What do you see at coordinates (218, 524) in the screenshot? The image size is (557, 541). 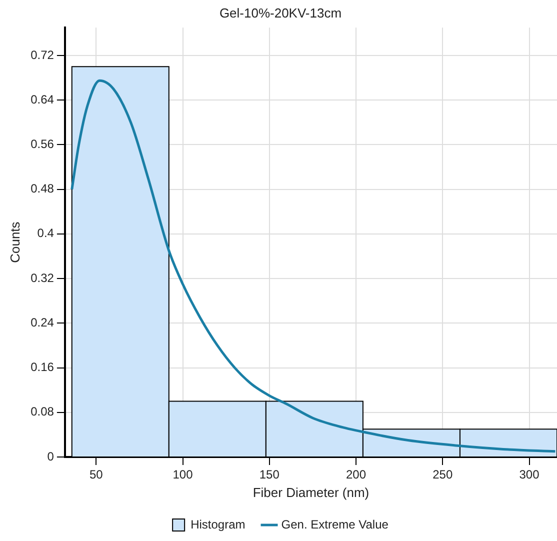 I see `legend-label: Histogram` at bounding box center [218, 524].